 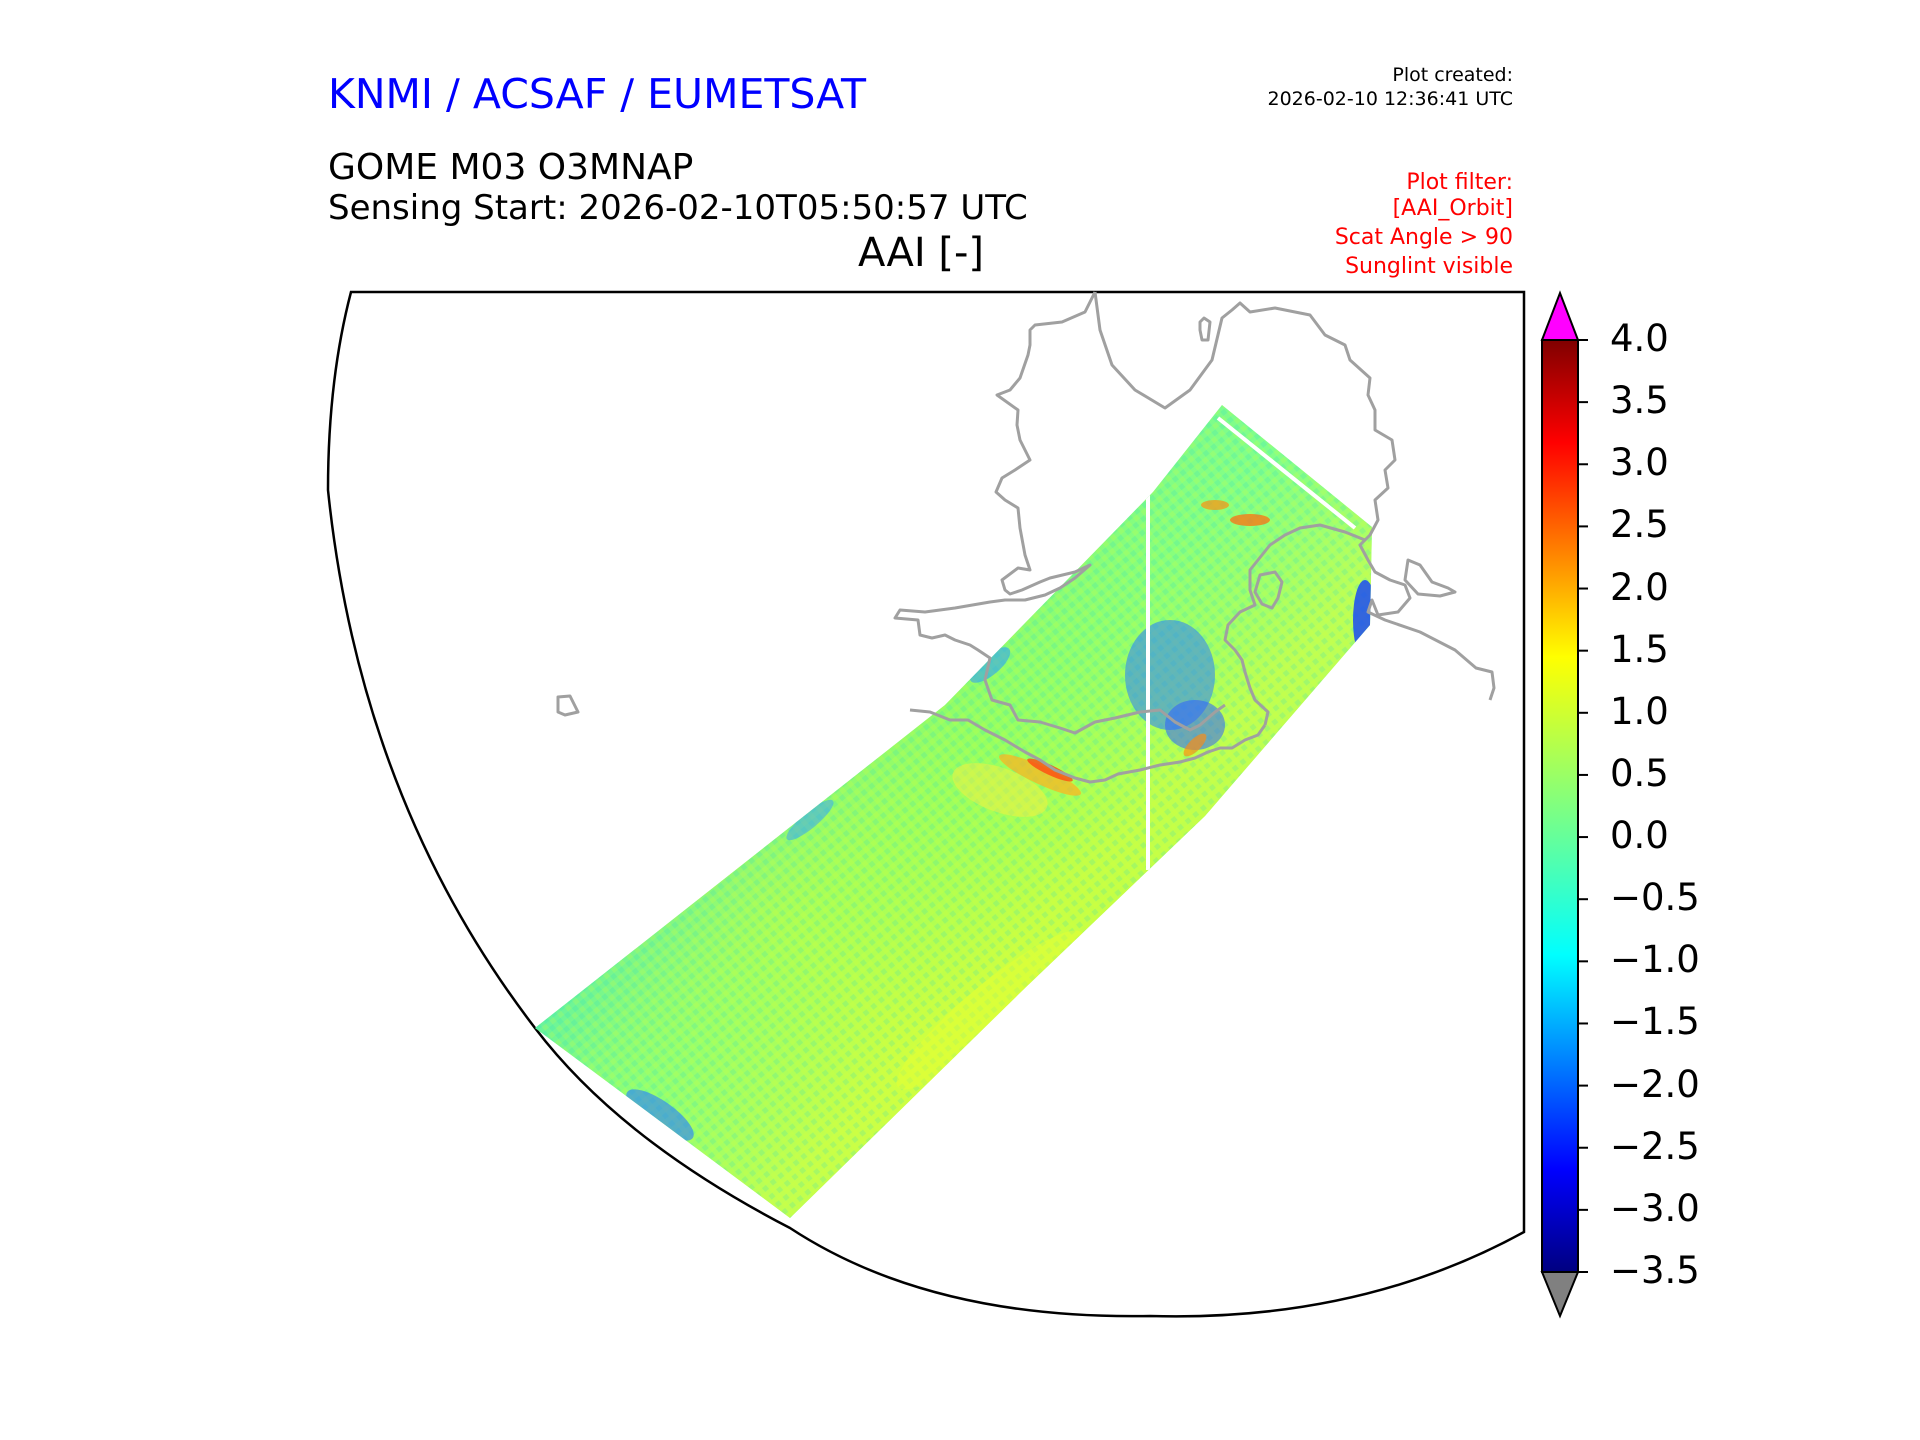 What do you see at coordinates (1423, 237) in the screenshot?
I see `plot-filter-line: Scat Angle > 90` at bounding box center [1423, 237].